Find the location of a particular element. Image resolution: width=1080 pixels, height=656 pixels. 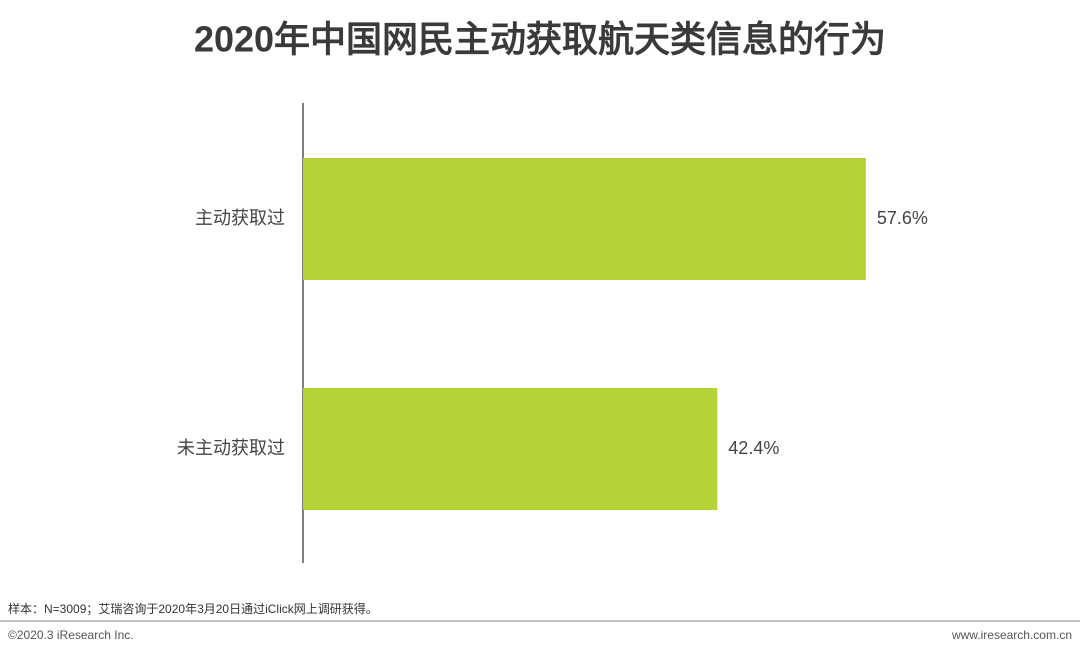

y-tick-label: 主动获取过 is located at coordinates (240, 218).